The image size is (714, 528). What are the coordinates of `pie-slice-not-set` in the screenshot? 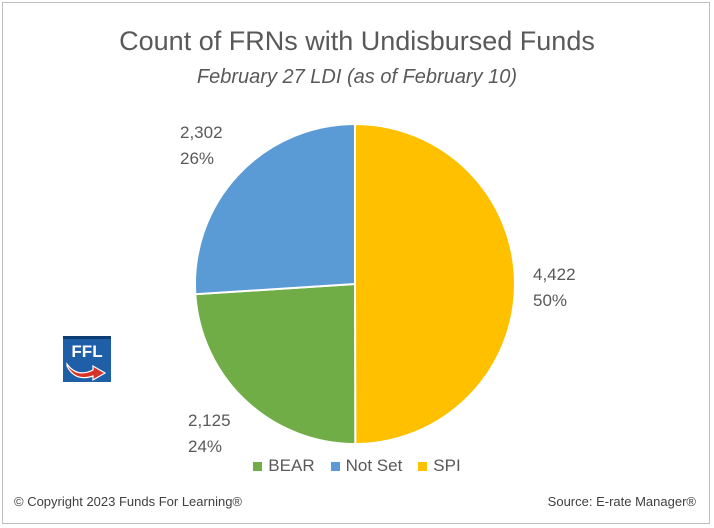 It's located at (275, 209).